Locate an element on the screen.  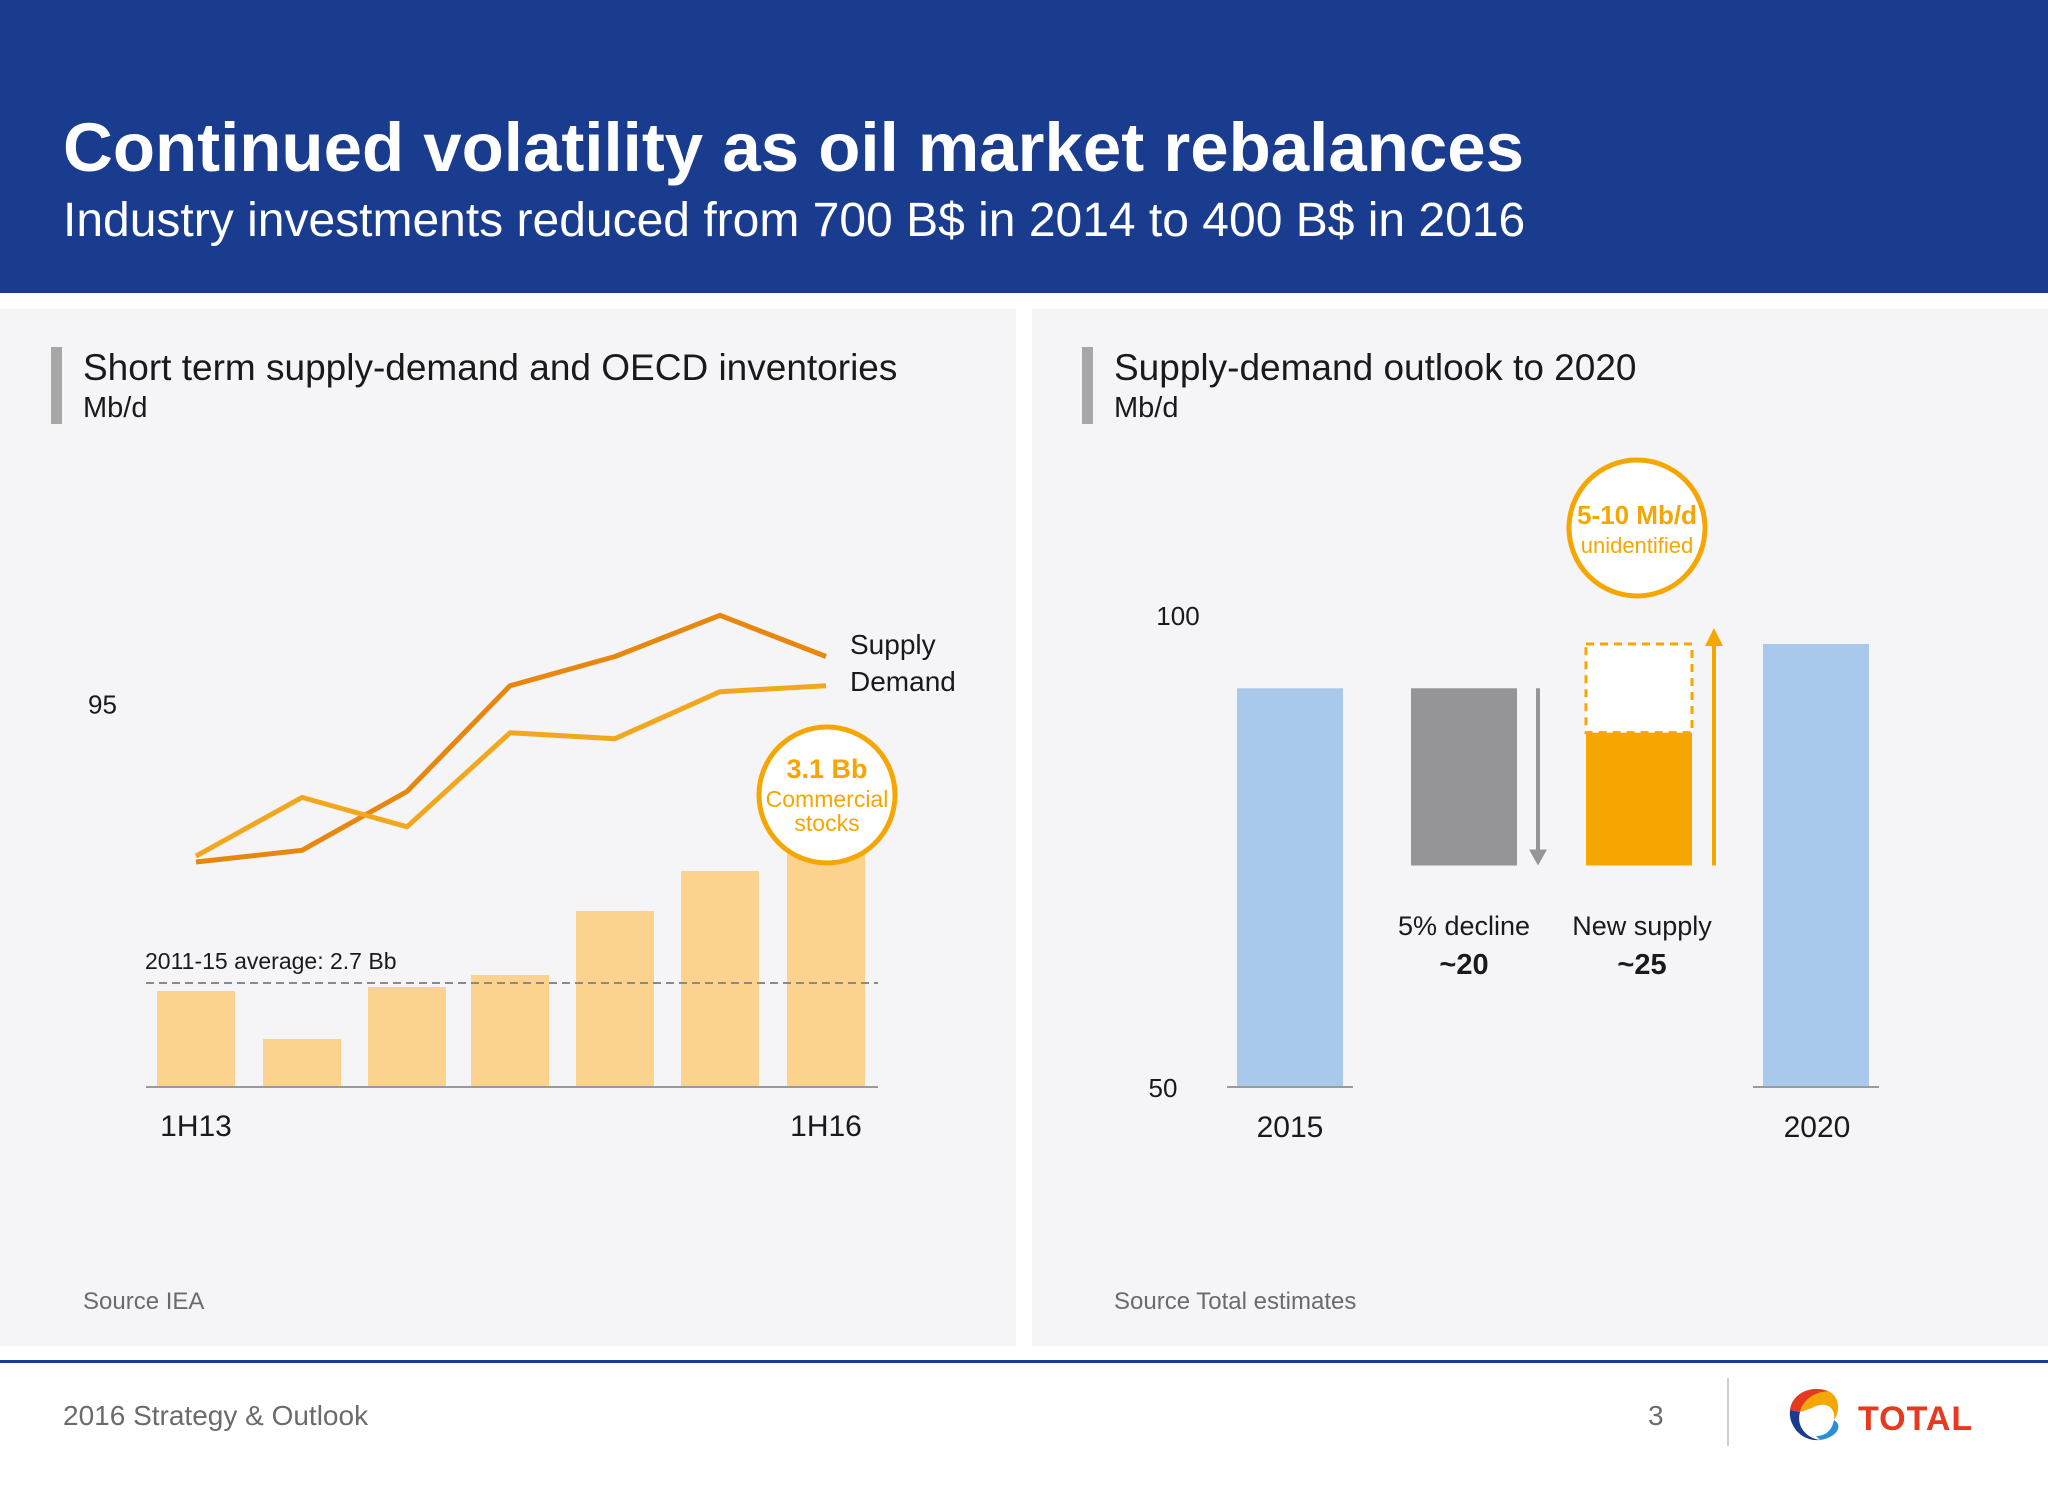
total-logo-text: TOTAL is located at coordinates (1916, 1419).